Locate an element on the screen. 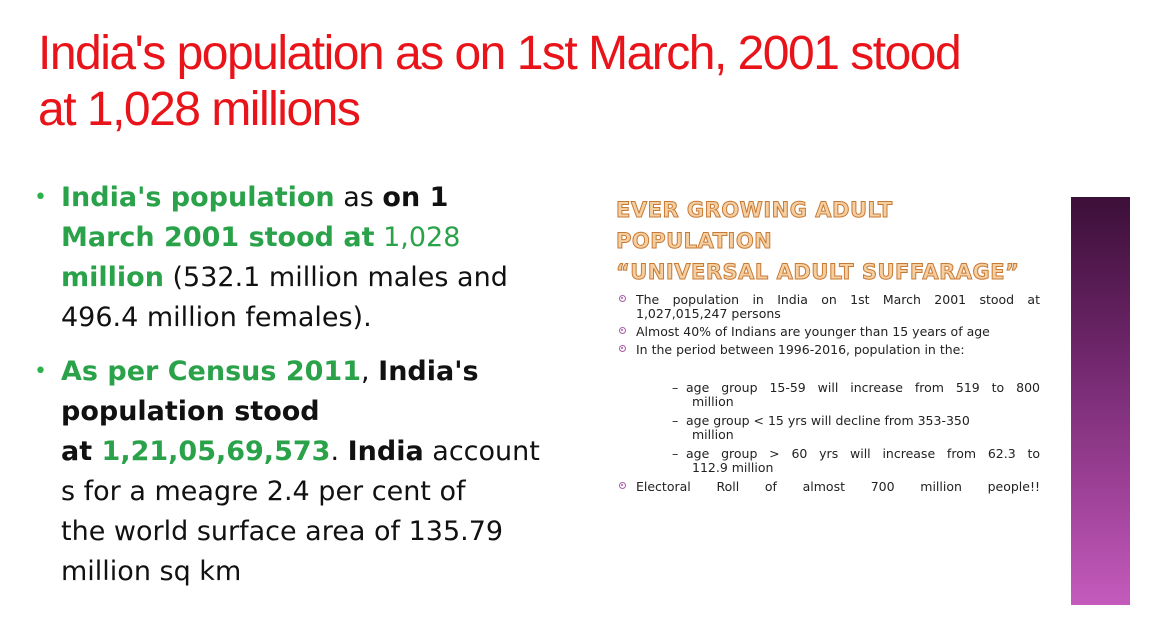 Image resolution: width=1163 pixels, height=634 pixels. slide-title-line-2: at 1,028 millions is located at coordinates (199, 109).